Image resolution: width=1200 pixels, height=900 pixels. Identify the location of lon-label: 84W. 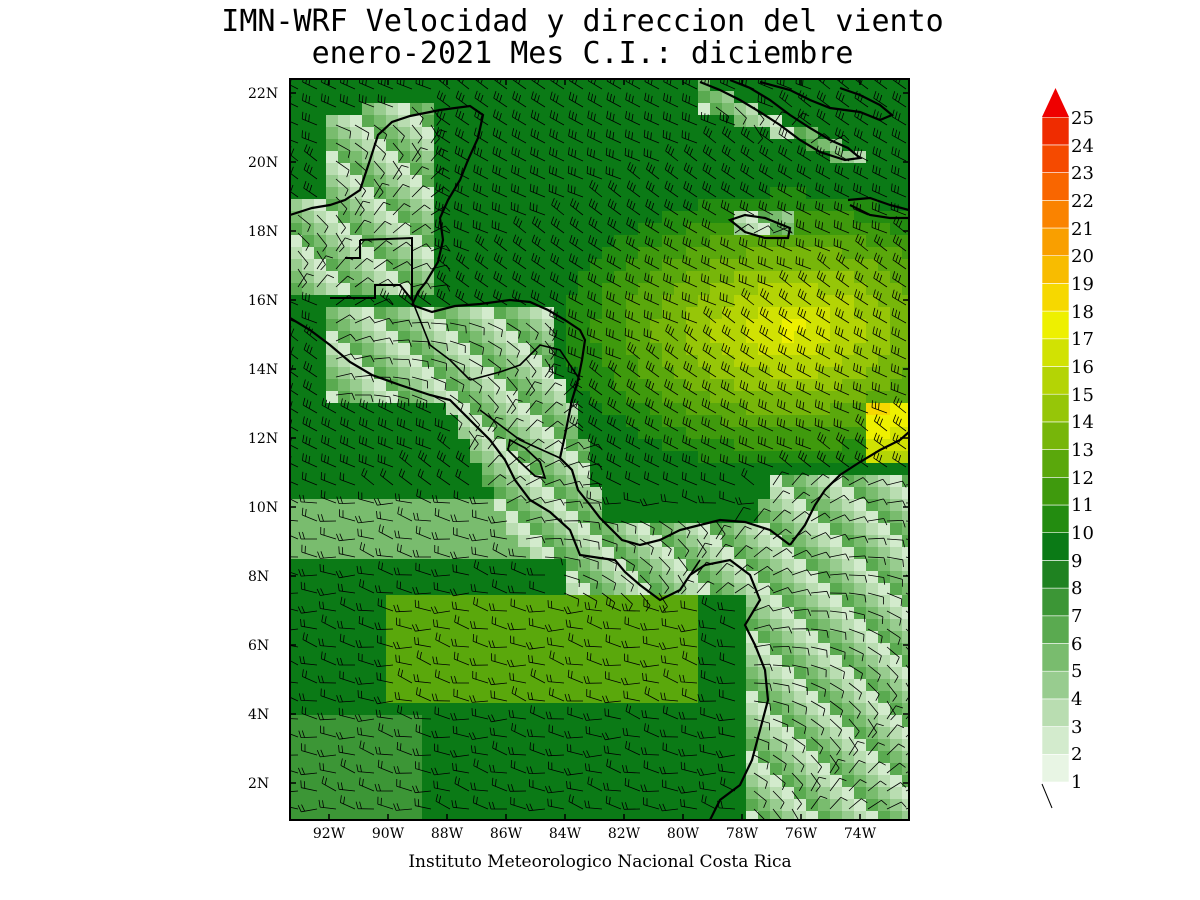
(565, 834).